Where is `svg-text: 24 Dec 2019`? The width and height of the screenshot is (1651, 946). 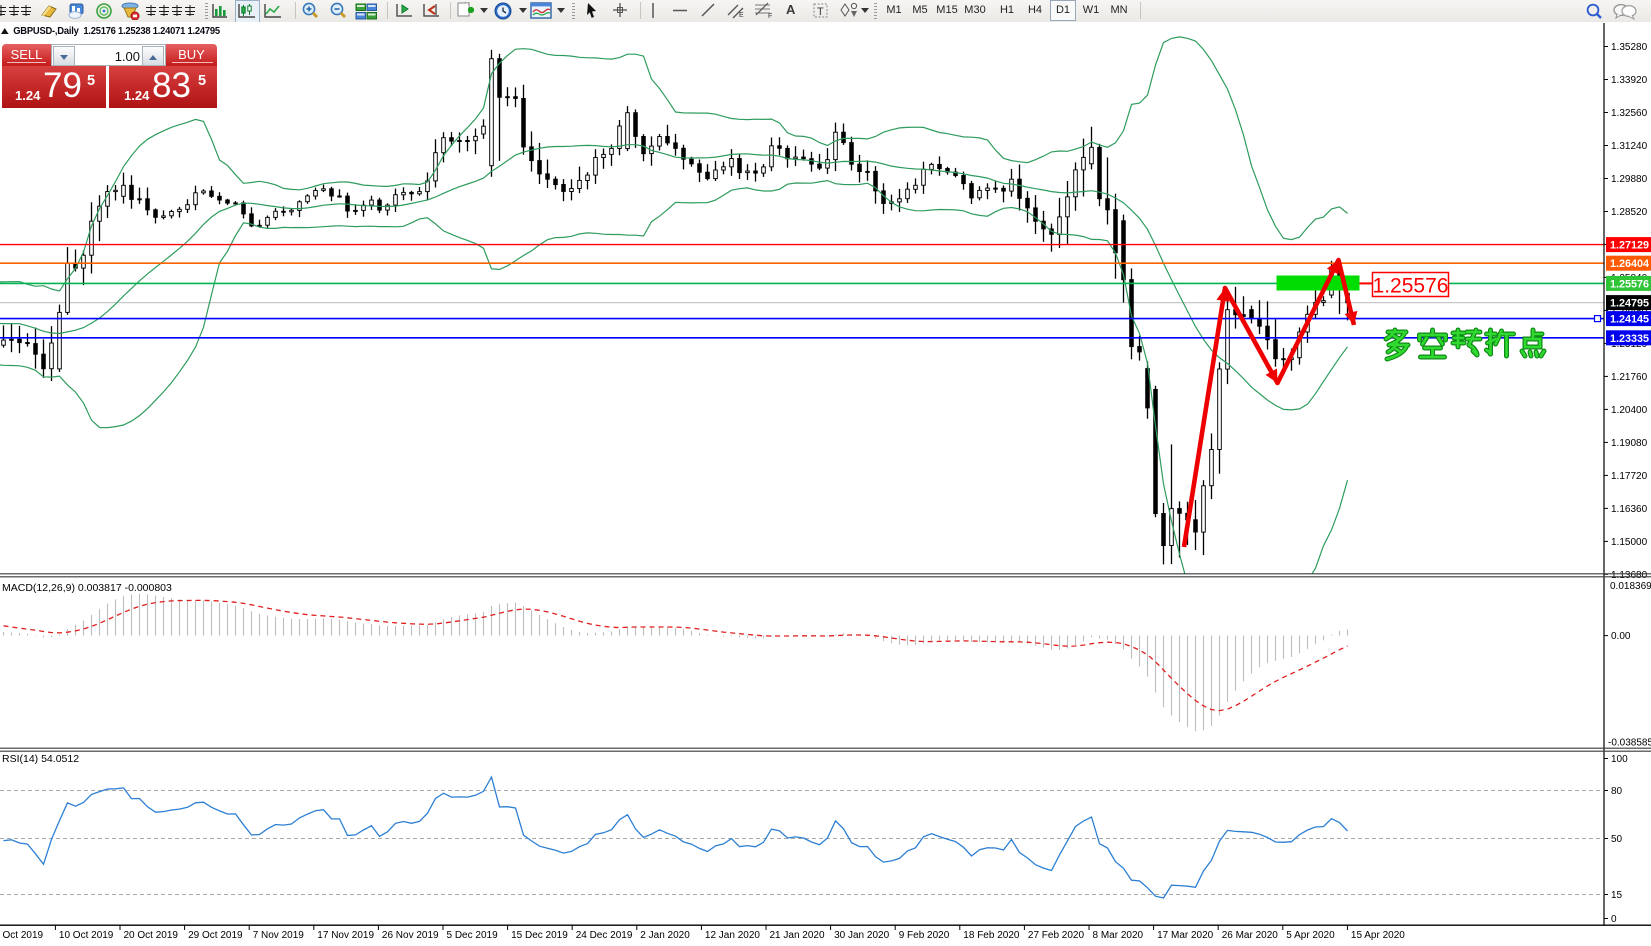
svg-text: 24 Dec 2019 is located at coordinates (604, 935).